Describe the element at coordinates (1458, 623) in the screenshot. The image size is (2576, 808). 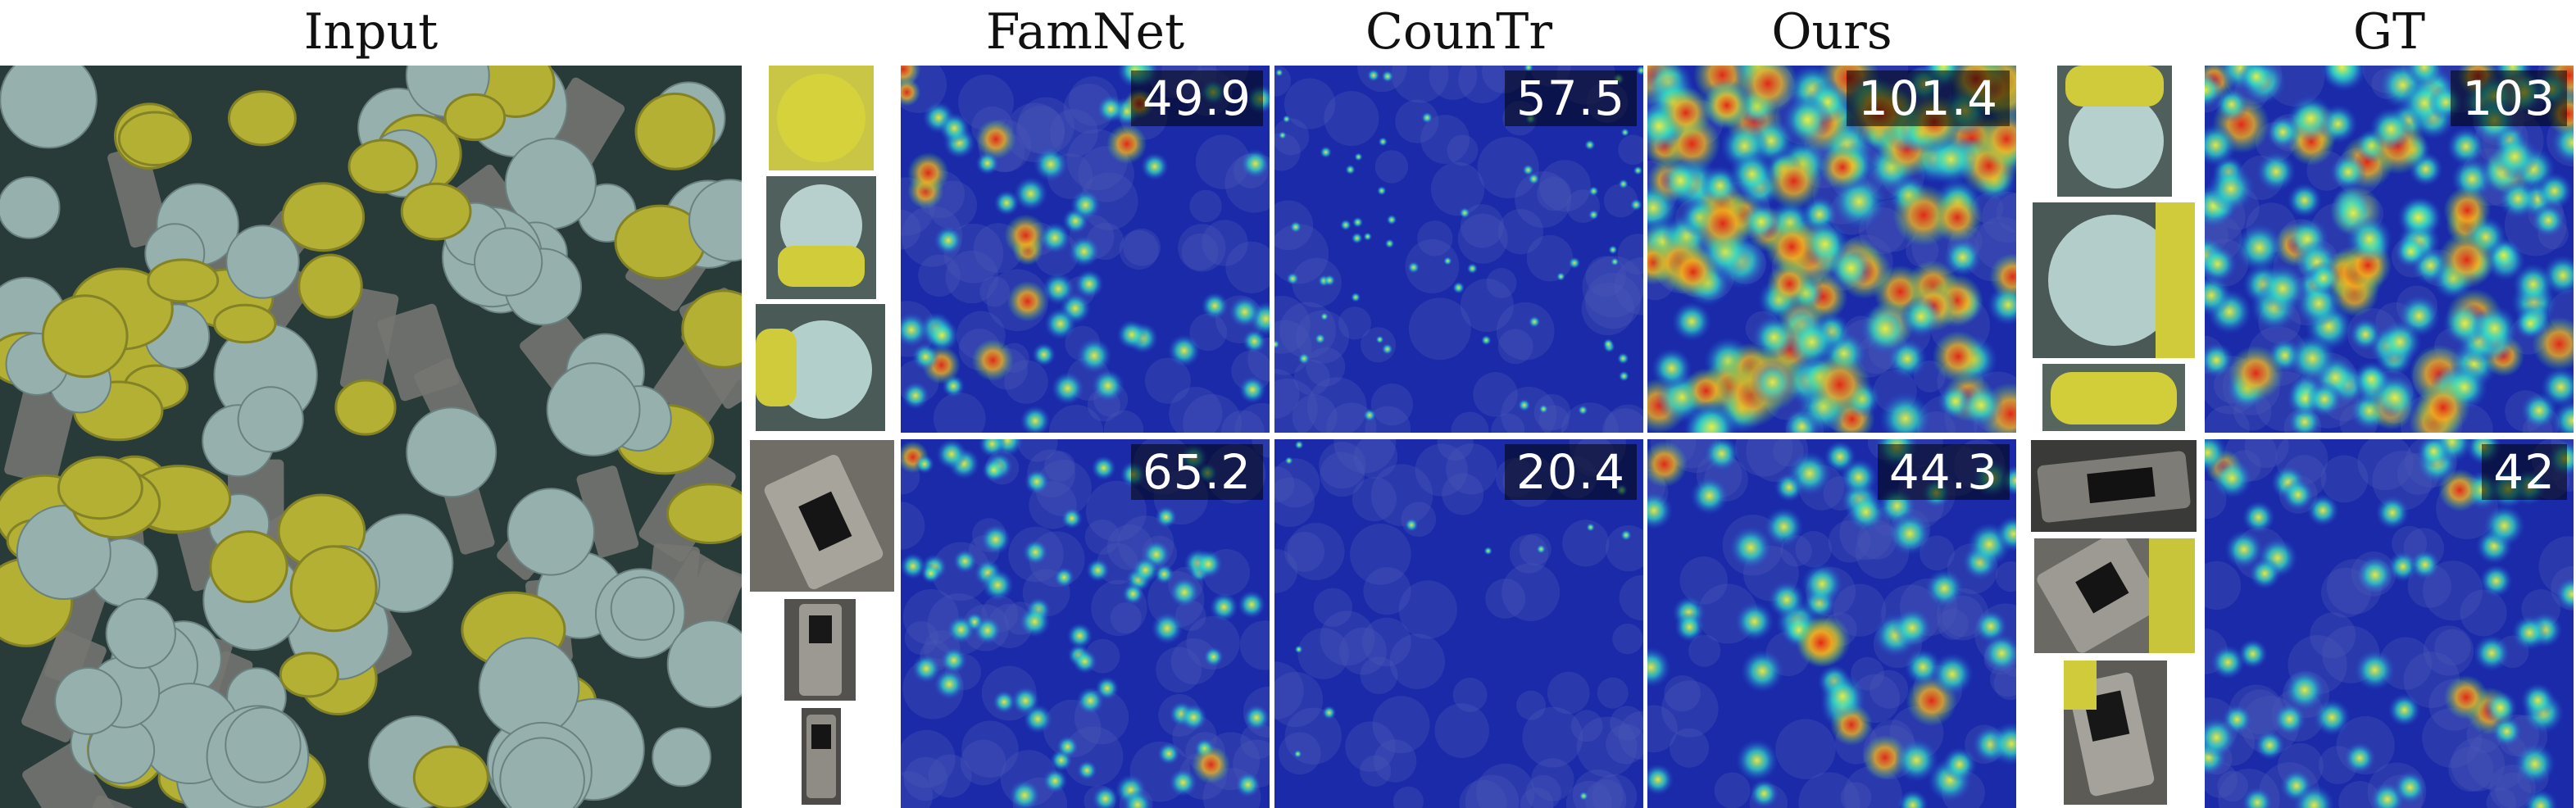
I see `countr-heatmap-row2: 20.4` at that location.